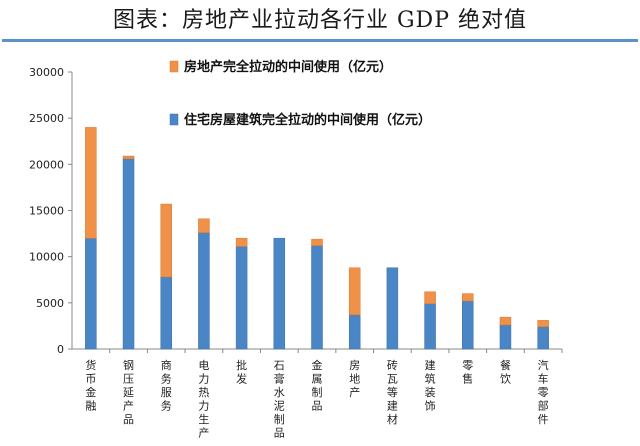  What do you see at coordinates (430, 385) in the screenshot?
I see `category-label: 建筑装饰` at bounding box center [430, 385].